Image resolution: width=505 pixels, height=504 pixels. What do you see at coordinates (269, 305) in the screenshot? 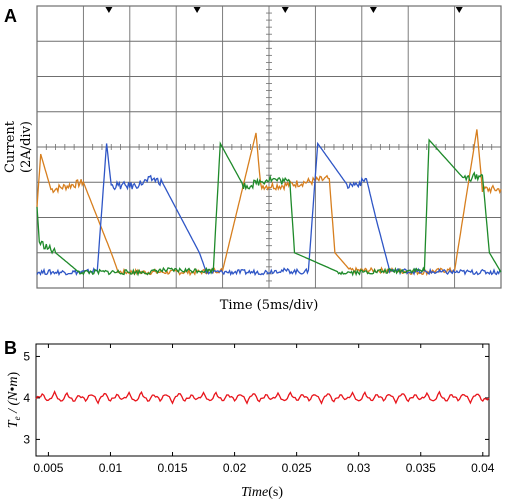
I see `scope-x-axis-label: Time (5ms/div)` at bounding box center [269, 305].